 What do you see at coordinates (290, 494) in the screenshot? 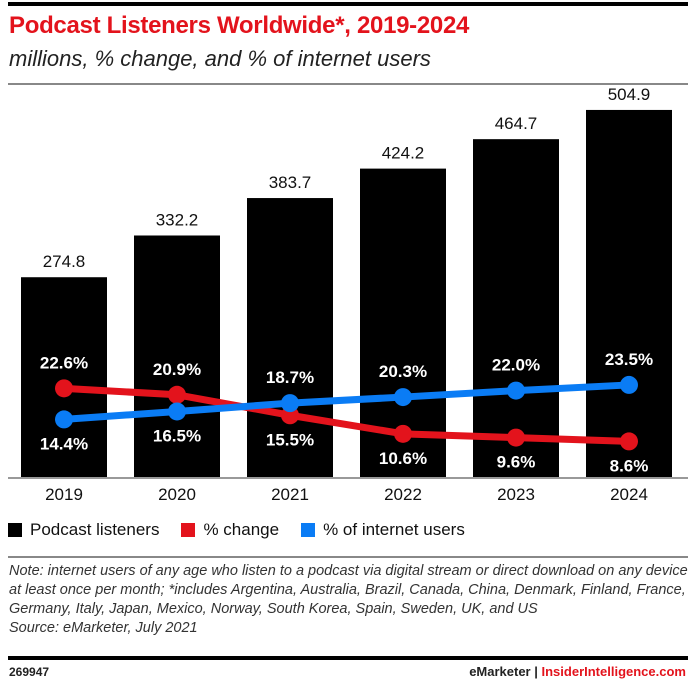
I see `x-tick-label: 2021` at bounding box center [290, 494].